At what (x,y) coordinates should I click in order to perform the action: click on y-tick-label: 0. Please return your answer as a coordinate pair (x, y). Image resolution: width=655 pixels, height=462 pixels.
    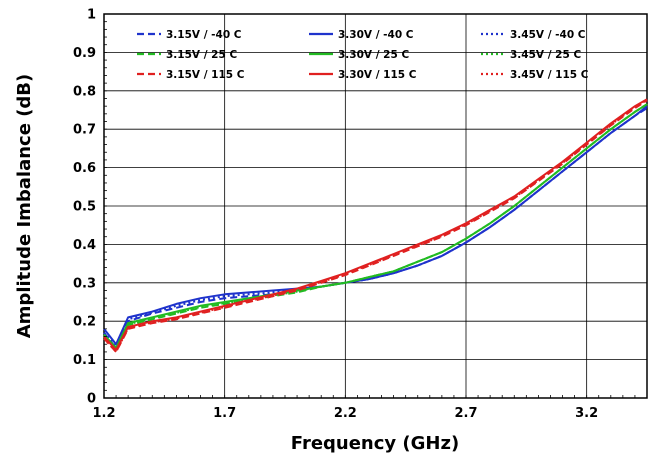
    Looking at the image, I should click on (91, 399).